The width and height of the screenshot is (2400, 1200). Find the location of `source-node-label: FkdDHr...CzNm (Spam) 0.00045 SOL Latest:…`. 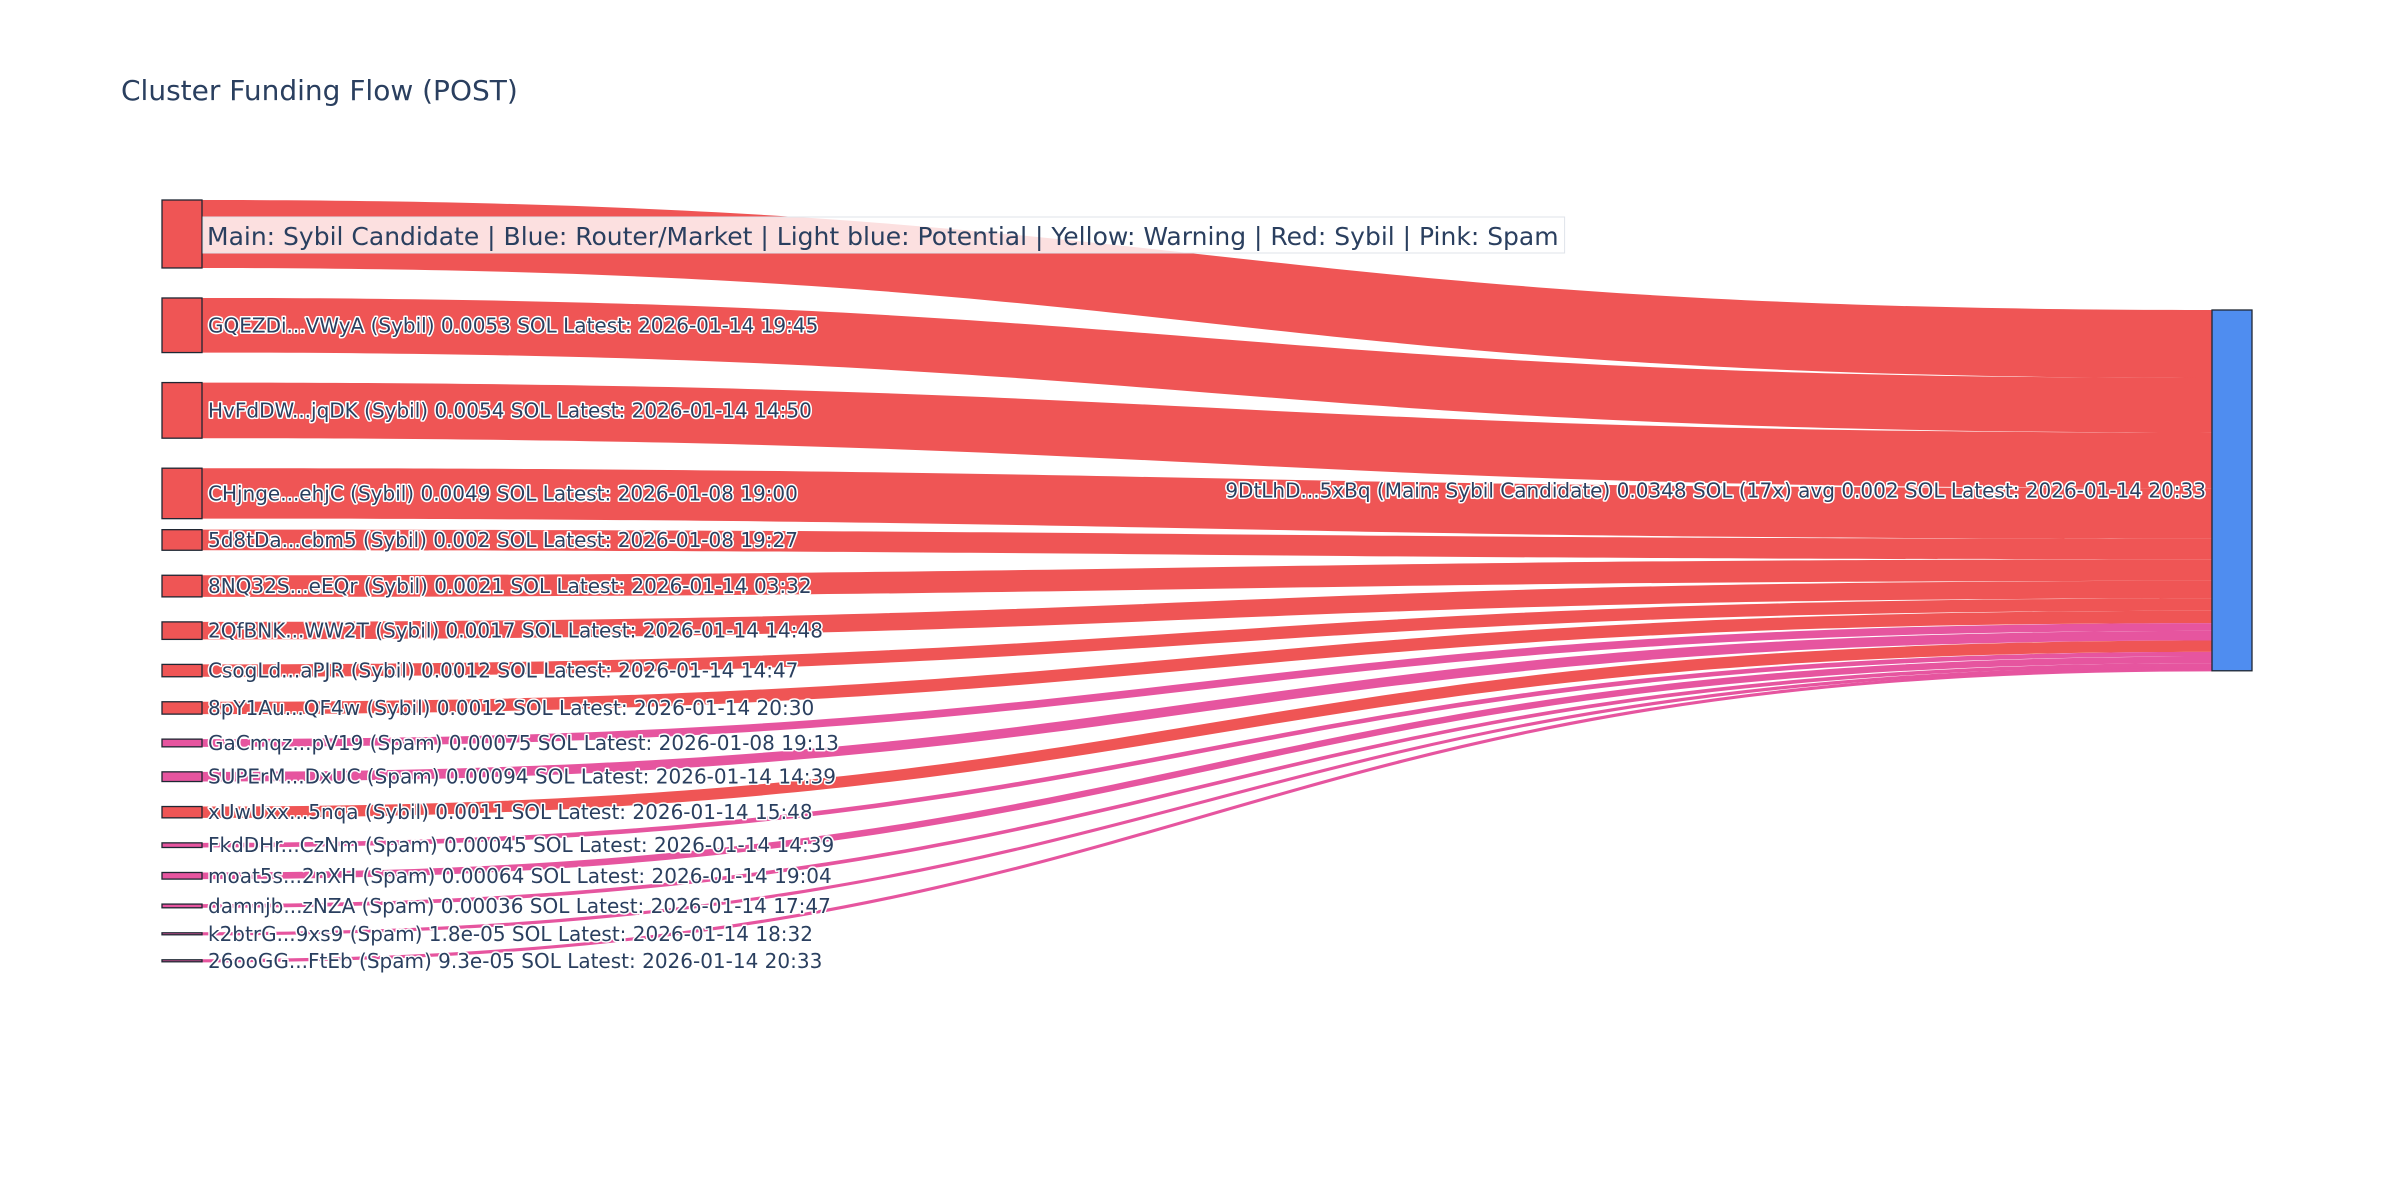

source-node-label: FkdDHr...CzNm (Spam) 0.00045 SOL Latest:… is located at coordinates (521, 845).